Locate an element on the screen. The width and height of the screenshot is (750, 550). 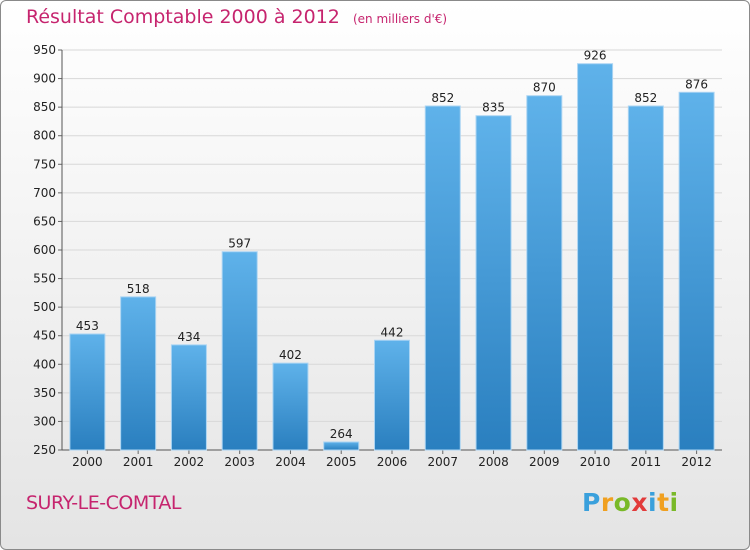
y-tick-label: 900 is located at coordinates (44, 79).